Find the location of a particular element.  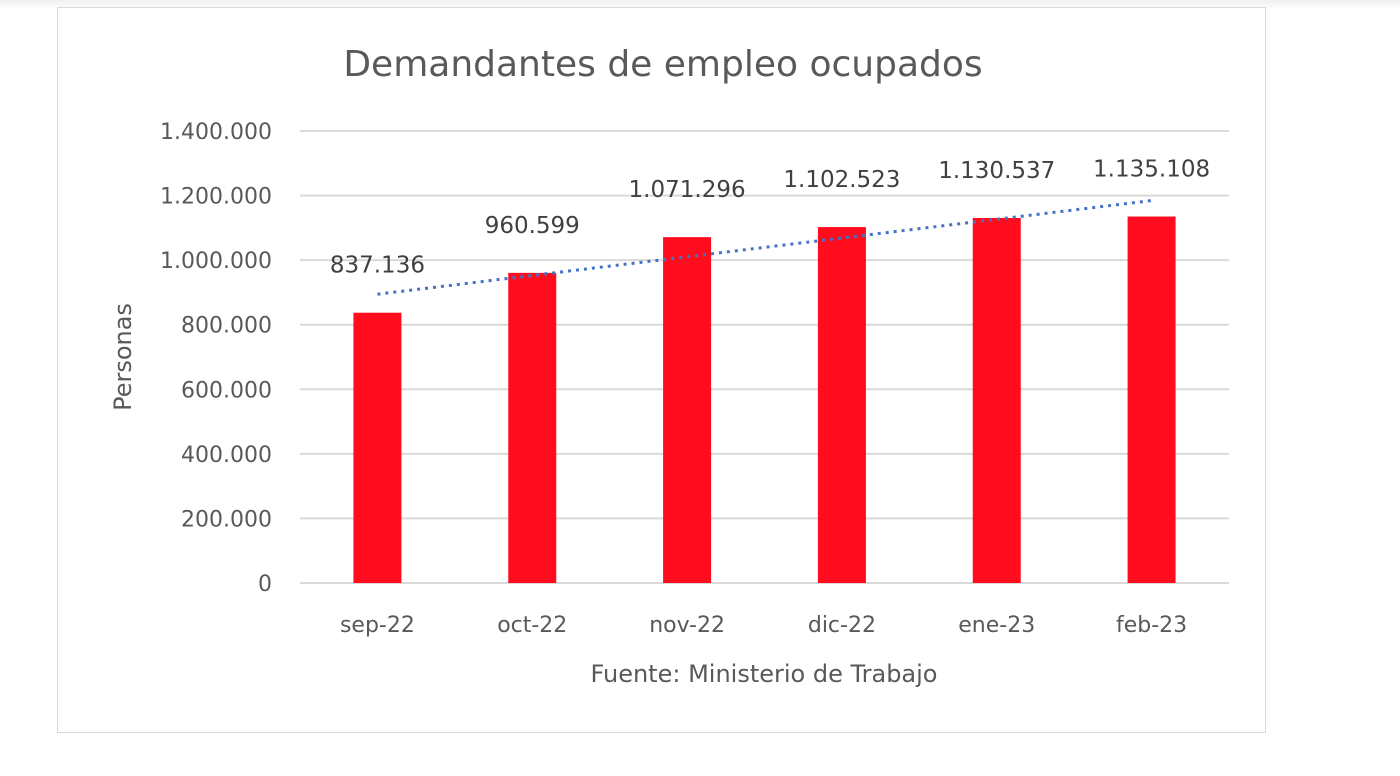

data-label: 1.071.296 is located at coordinates (687, 190).